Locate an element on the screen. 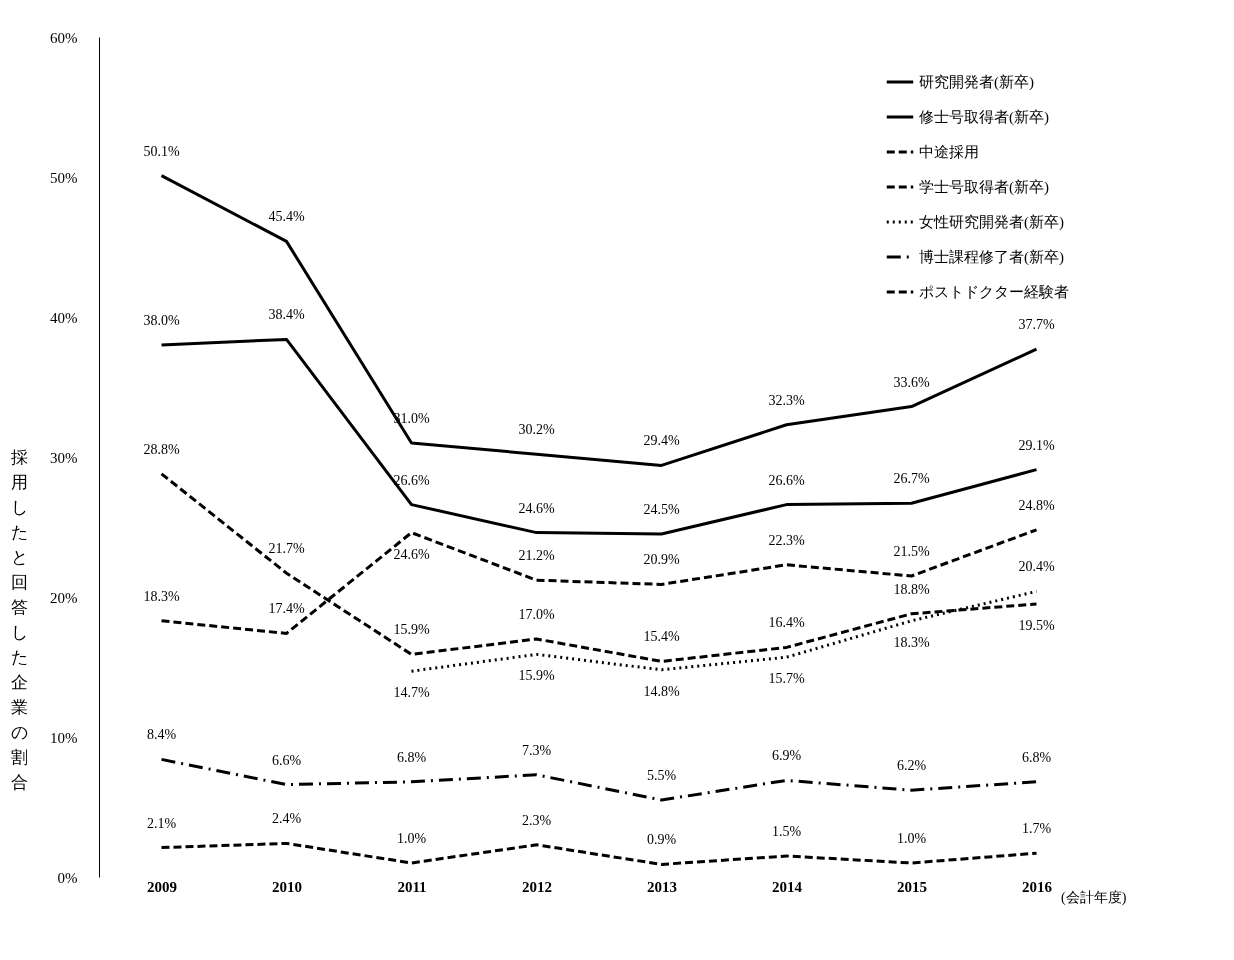  legend-label: 学士号取得者(新卒) is located at coordinates (984, 187).